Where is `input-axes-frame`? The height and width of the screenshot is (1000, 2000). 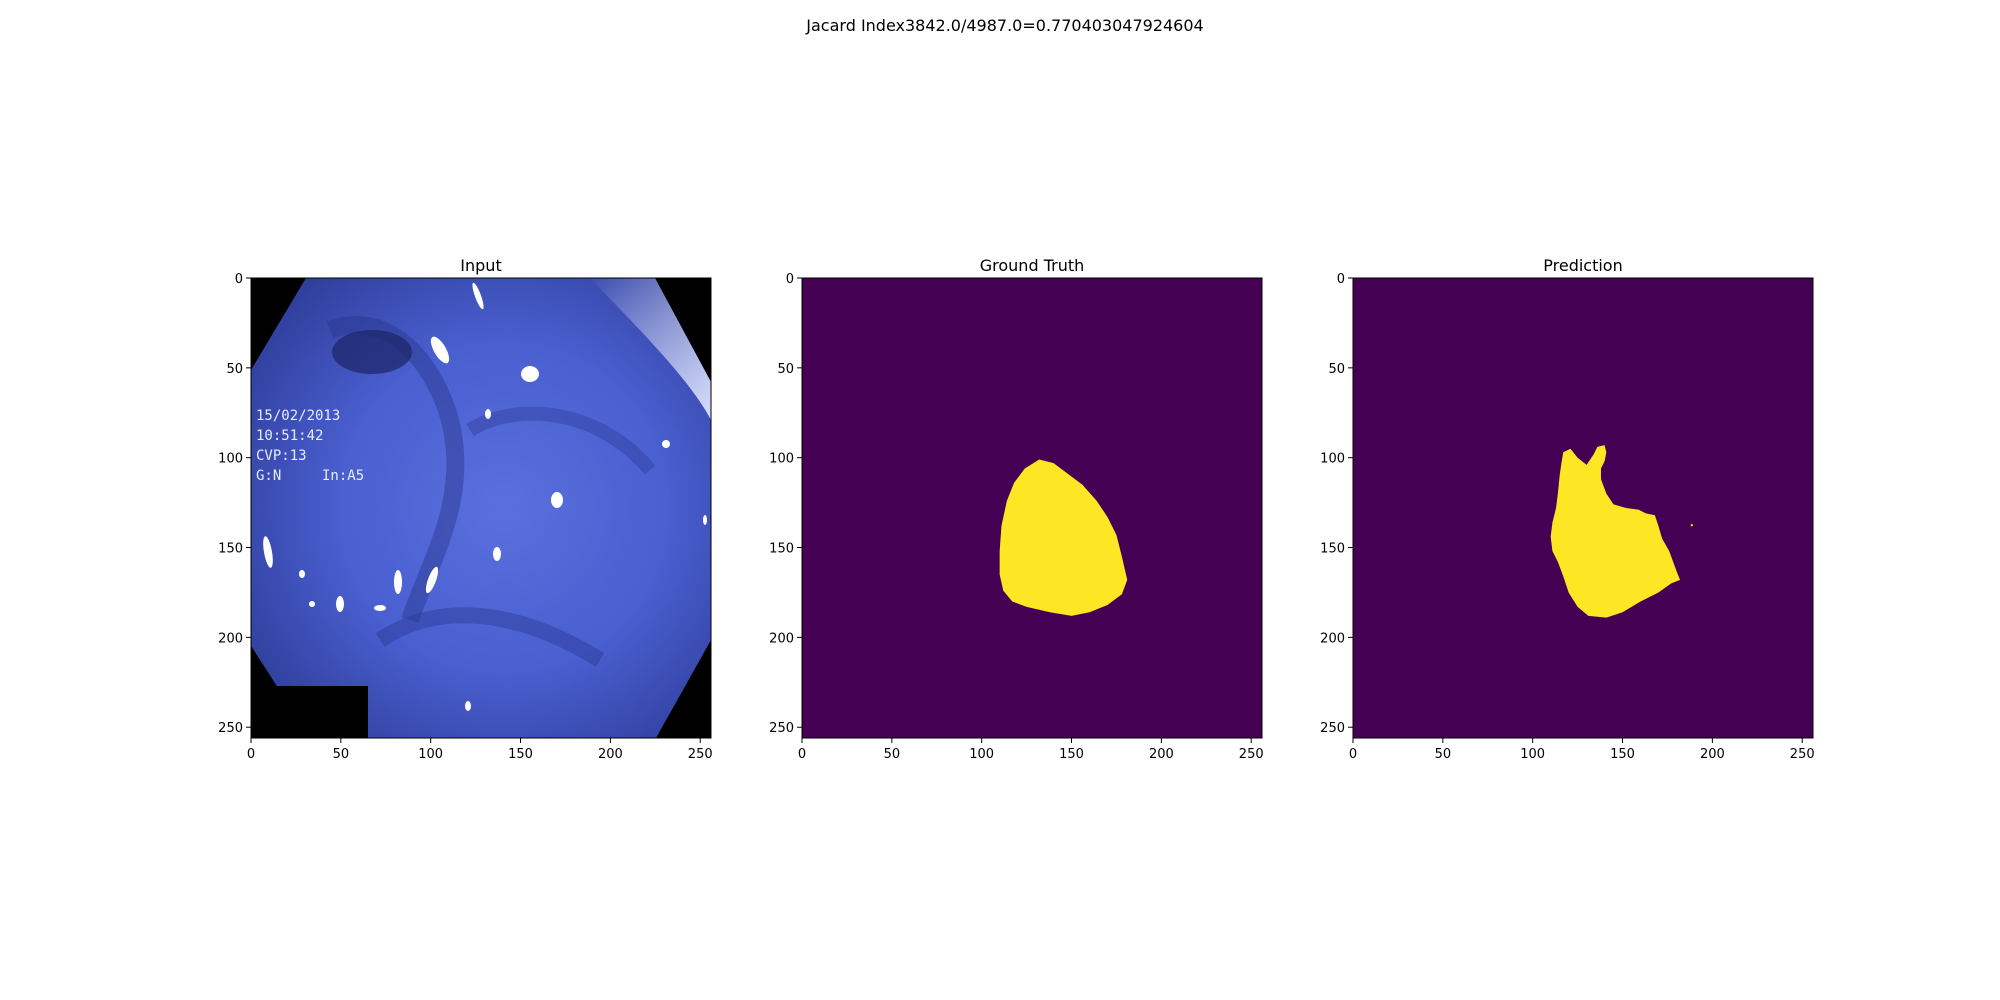 input-axes-frame is located at coordinates (481, 508).